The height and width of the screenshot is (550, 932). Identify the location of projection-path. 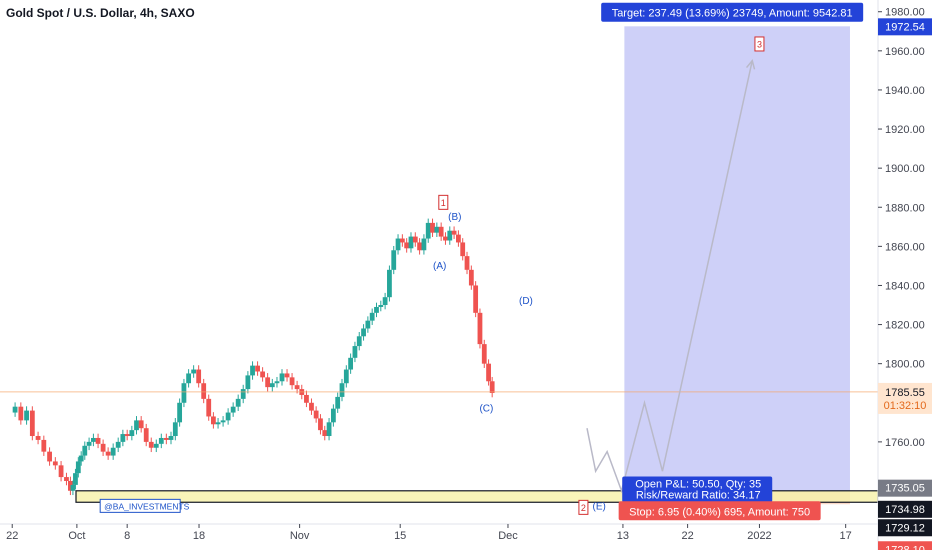
(669, 277).